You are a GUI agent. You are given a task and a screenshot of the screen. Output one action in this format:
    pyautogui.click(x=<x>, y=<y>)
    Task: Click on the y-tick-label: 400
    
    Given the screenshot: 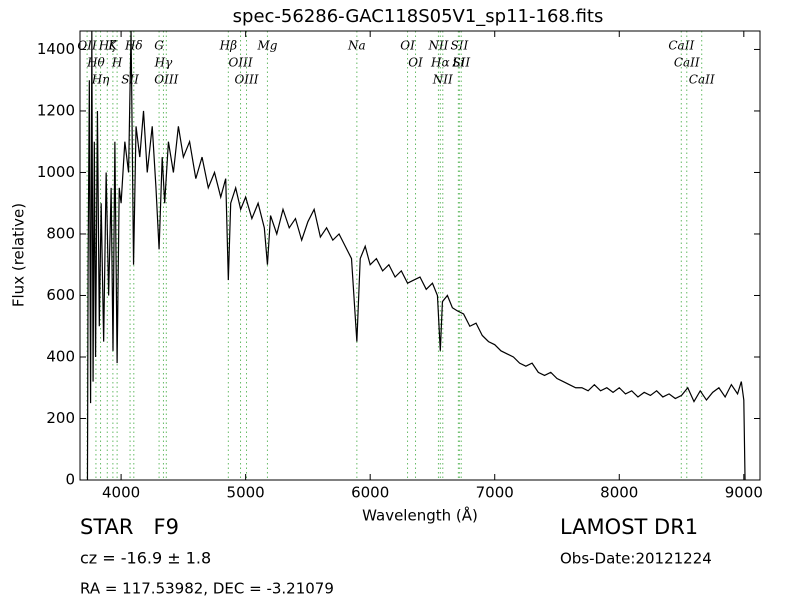 What is the action you would take?
    pyautogui.click(x=60, y=356)
    